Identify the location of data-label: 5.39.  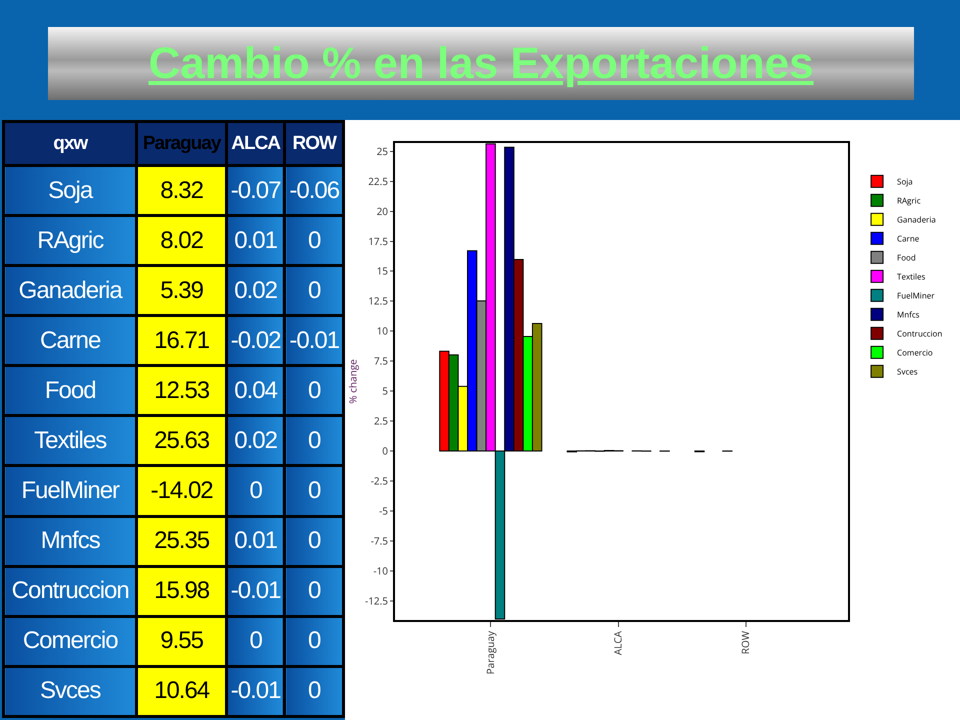
(181, 291).